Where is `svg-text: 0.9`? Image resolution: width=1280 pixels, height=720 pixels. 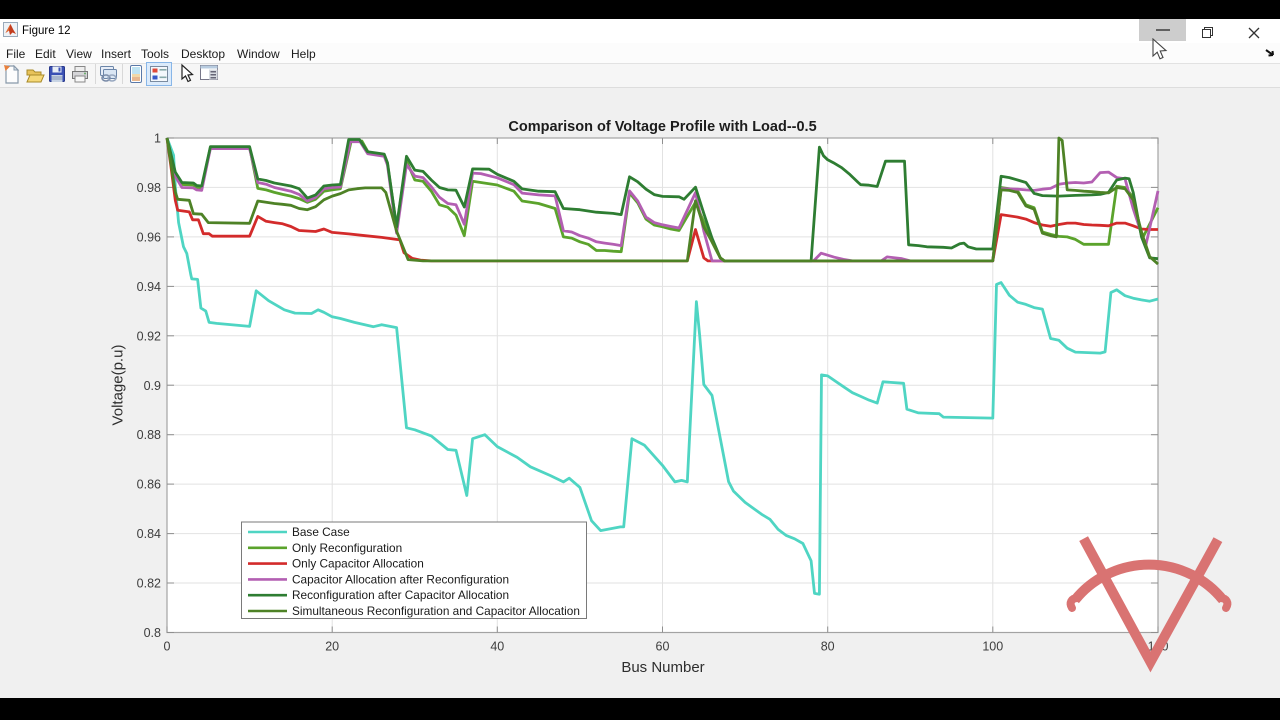
svg-text: 0.9 is located at coordinates (152, 386).